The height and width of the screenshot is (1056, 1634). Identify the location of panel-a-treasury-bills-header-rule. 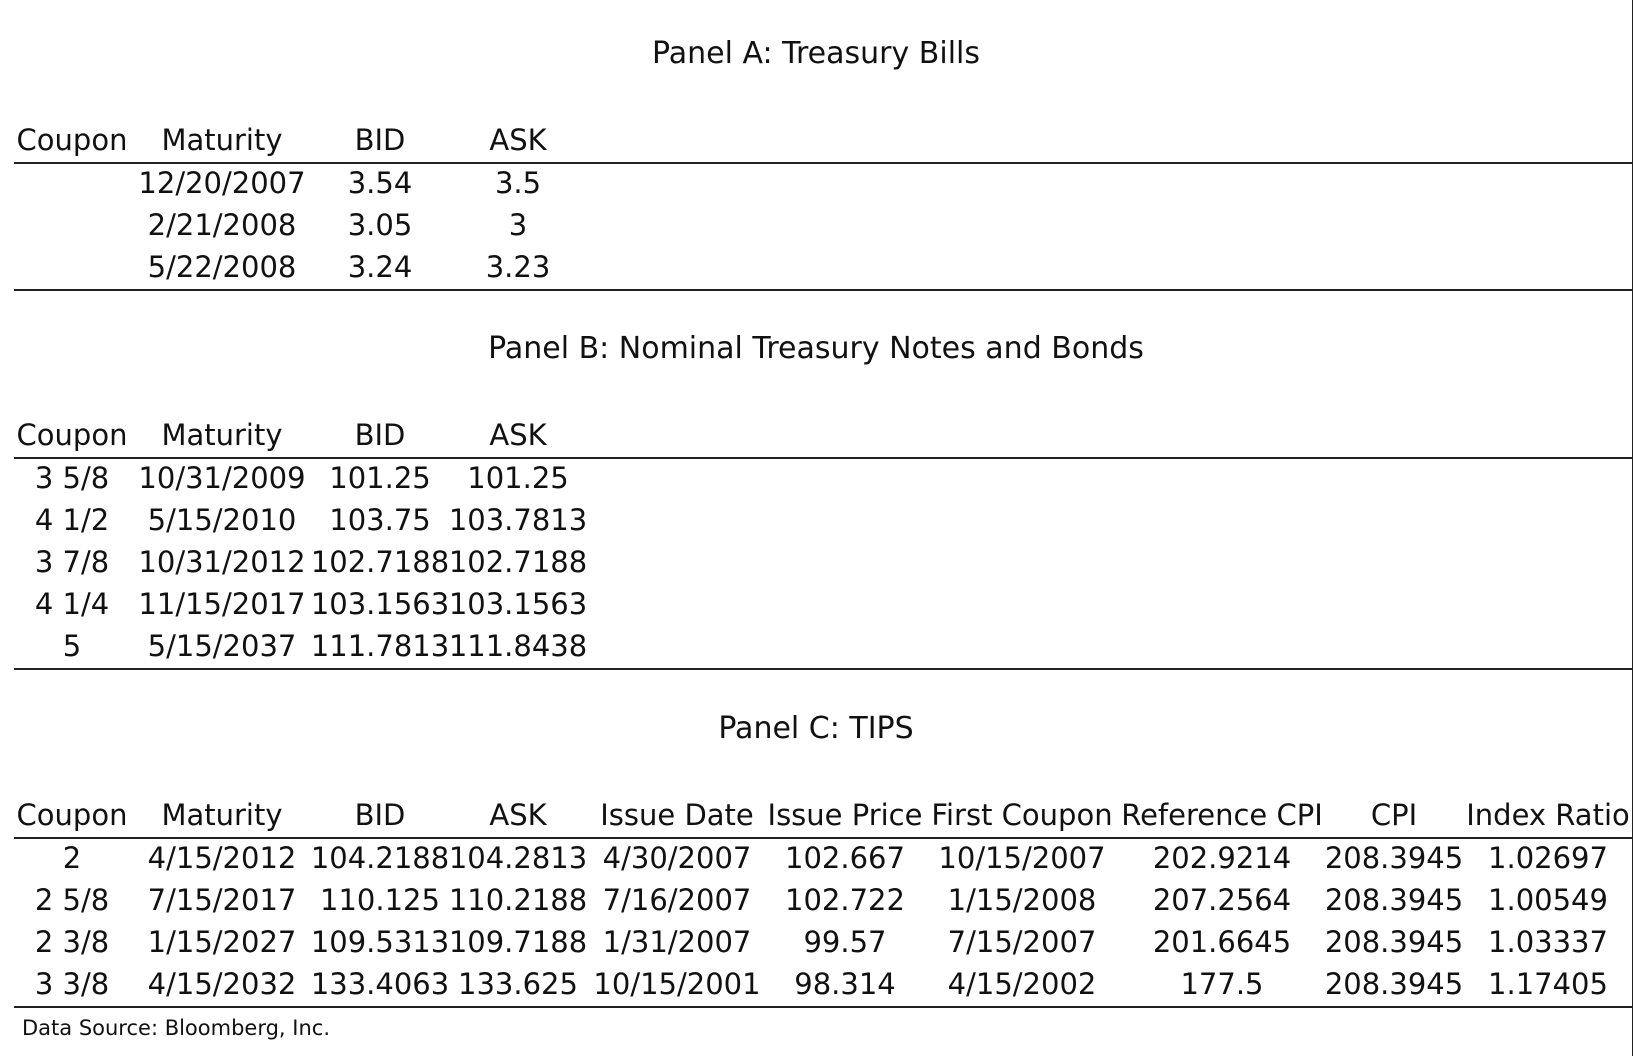
(823, 163).